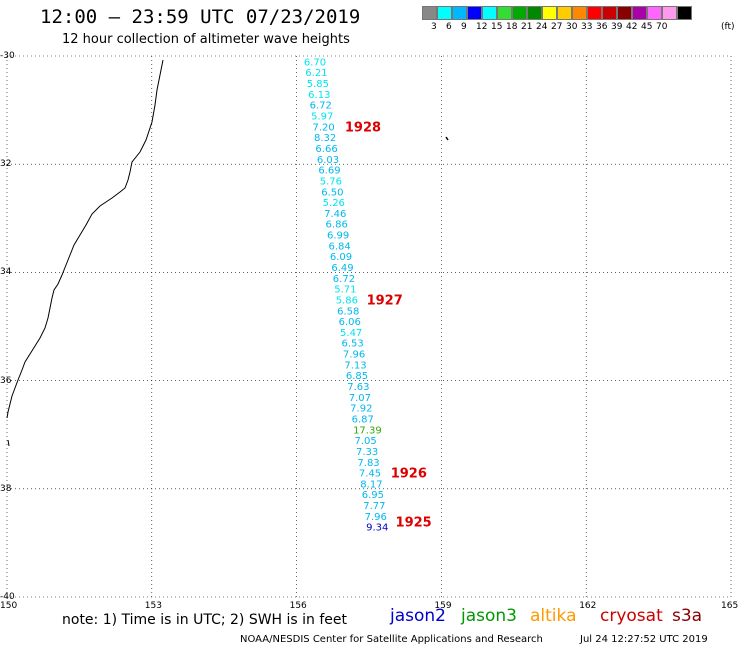 Image resolution: width=740 pixels, height=650 pixels. I want to click on wave-height-value: 5.85, so click(318, 84).